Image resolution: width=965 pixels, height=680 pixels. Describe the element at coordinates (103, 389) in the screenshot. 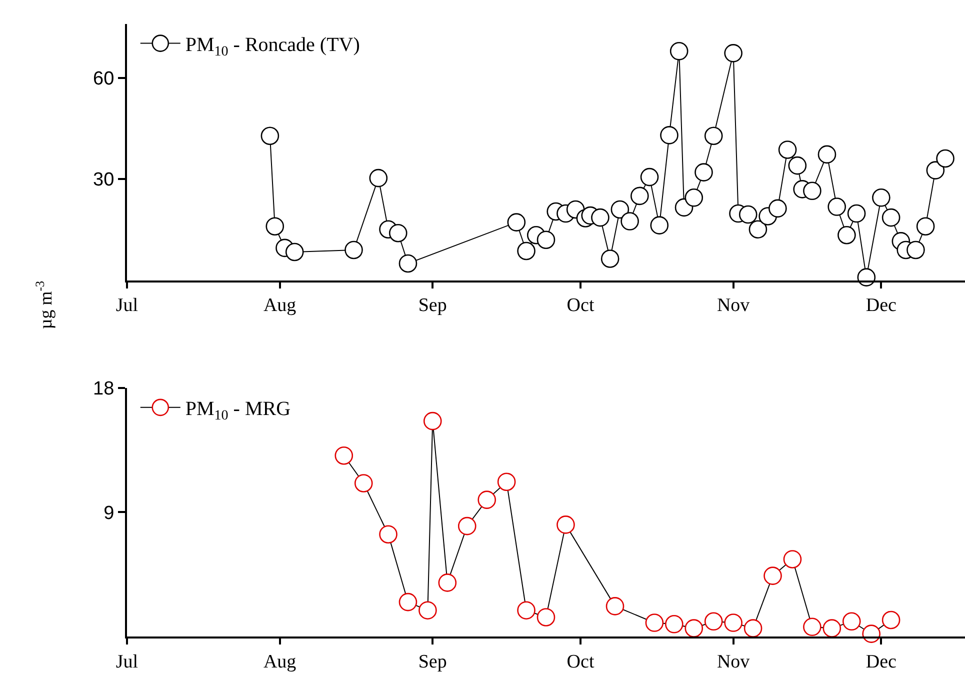

I see `y-tick-label: 18` at that location.